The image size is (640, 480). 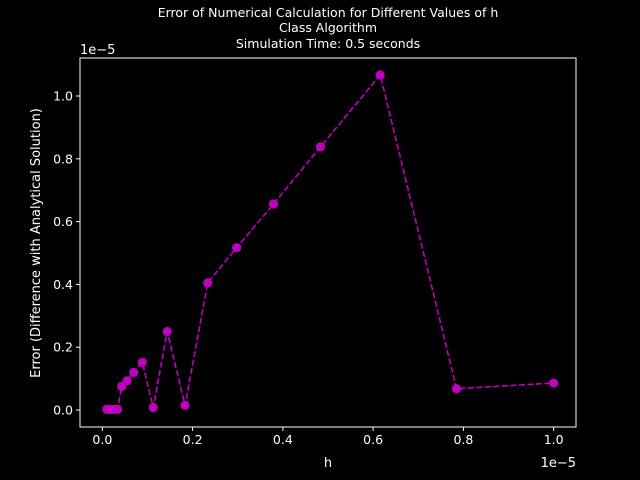 I want to click on x-tick-label: 0.0, so click(x=102, y=439).